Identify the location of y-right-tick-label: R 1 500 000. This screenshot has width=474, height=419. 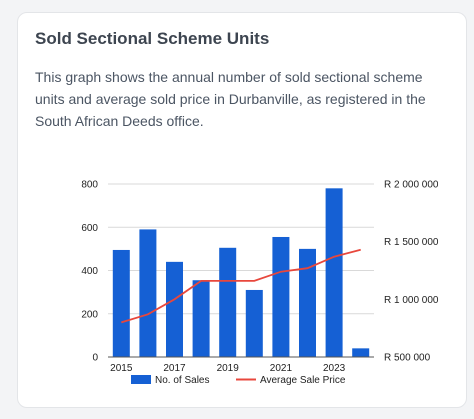
(411, 242).